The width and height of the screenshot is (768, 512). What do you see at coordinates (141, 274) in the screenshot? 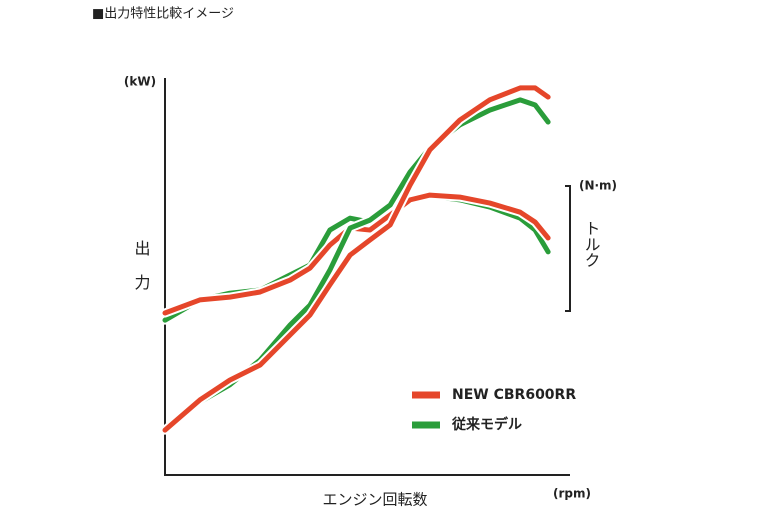
I see `y-label: 出力` at bounding box center [141, 274].